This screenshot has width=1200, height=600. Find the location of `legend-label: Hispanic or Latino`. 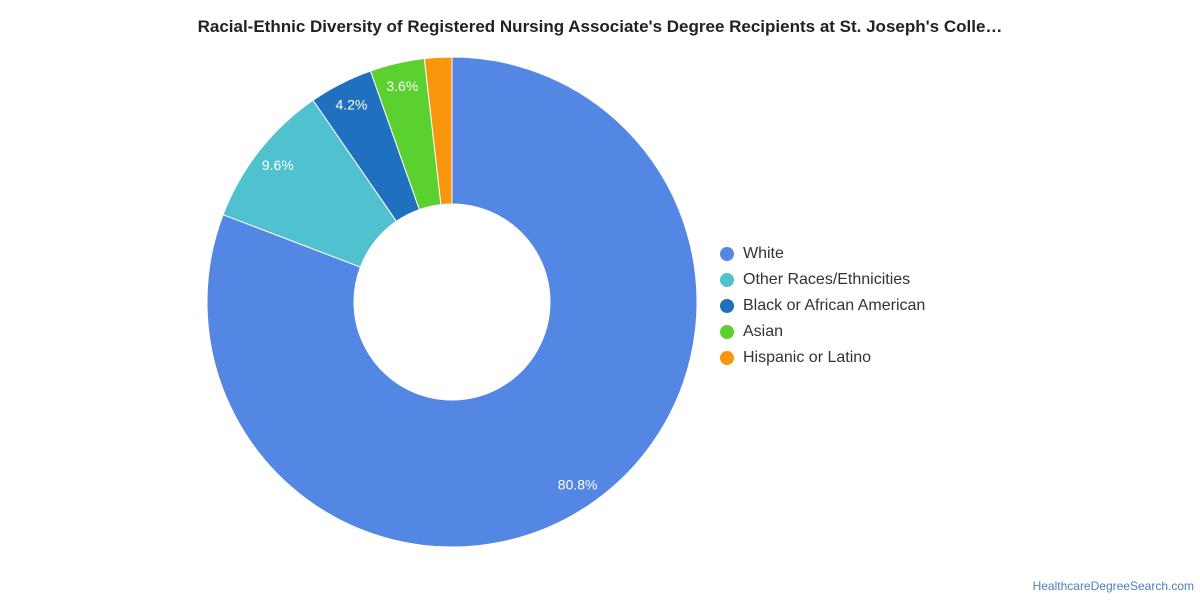

legend-label: Hispanic or Latino is located at coordinates (807, 357).